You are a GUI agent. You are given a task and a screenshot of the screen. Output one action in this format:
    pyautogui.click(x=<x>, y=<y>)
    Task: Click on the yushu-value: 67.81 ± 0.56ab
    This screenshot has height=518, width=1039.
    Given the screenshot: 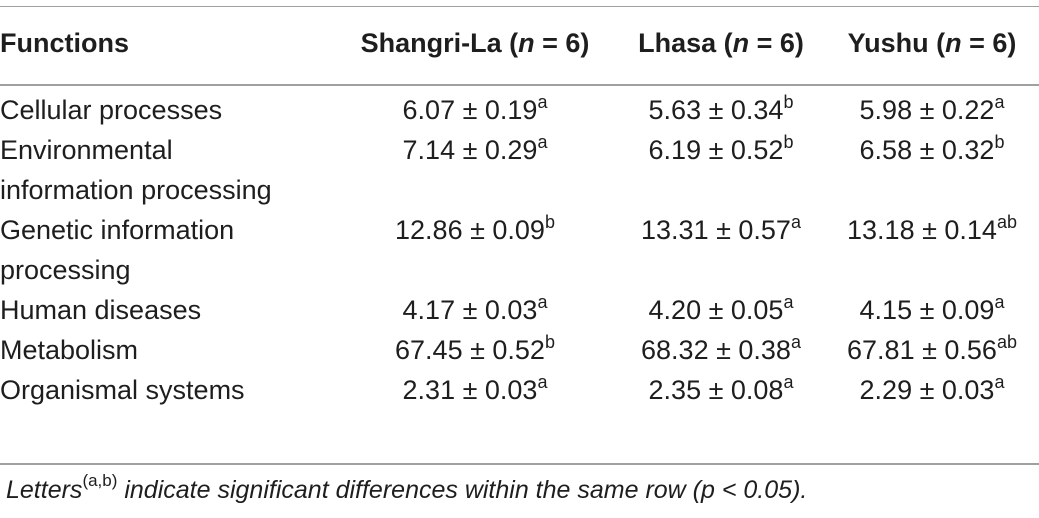 What is the action you would take?
    pyautogui.click(x=932, y=350)
    